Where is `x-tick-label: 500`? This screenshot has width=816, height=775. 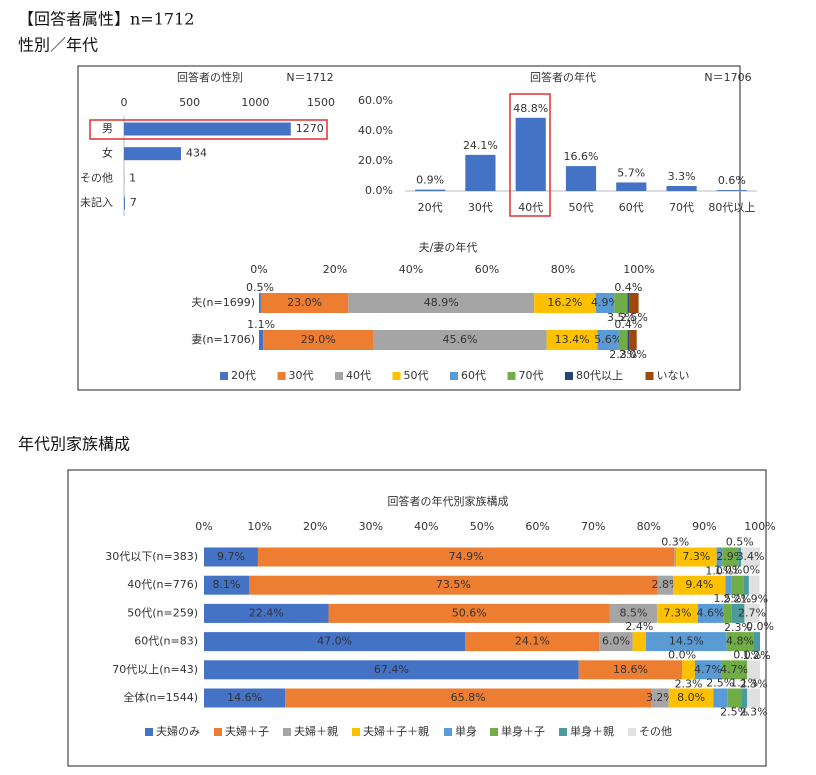 x-tick-label: 500 is located at coordinates (189, 102).